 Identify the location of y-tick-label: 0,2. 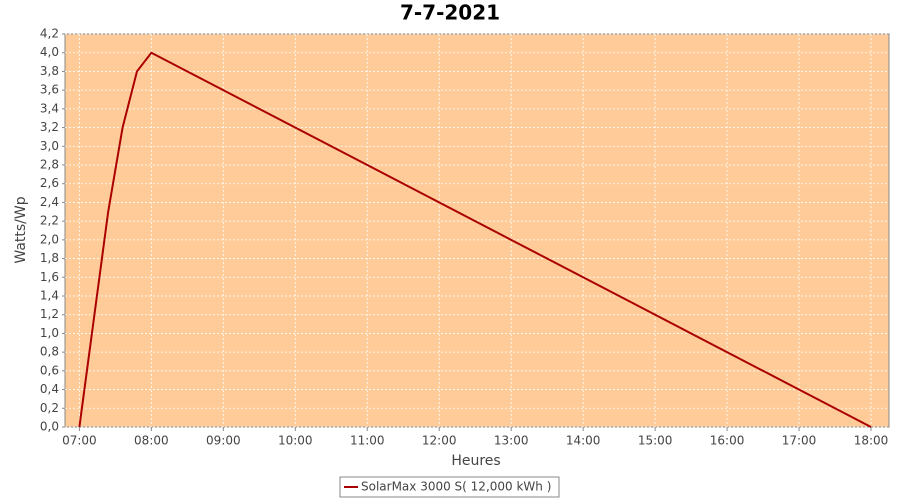
(49, 408).